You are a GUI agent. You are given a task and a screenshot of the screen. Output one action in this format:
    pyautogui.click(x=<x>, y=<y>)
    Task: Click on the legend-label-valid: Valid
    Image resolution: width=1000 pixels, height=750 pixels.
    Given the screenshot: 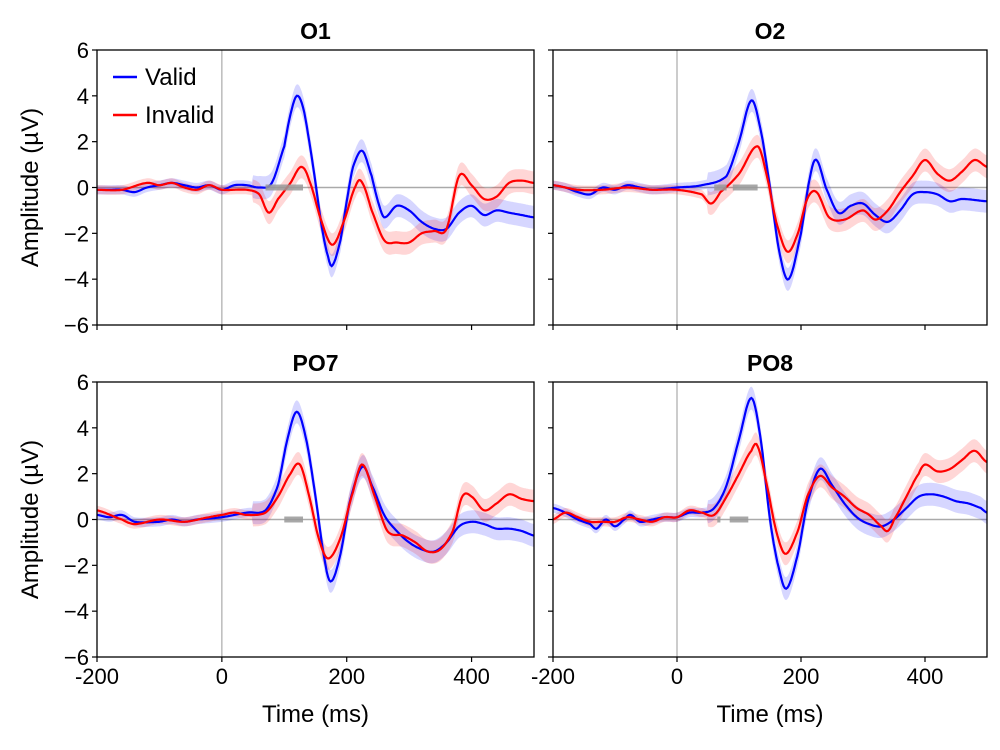 What is the action you would take?
    pyautogui.click(x=171, y=77)
    